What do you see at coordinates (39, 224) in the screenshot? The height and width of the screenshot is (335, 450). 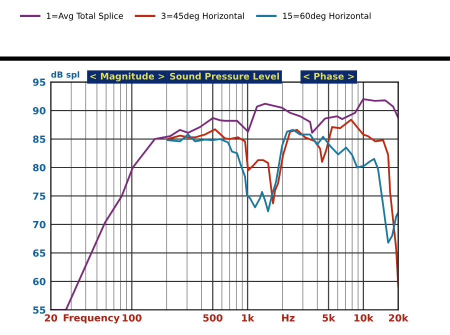 I see `y-tick-label: 70` at bounding box center [39, 224].